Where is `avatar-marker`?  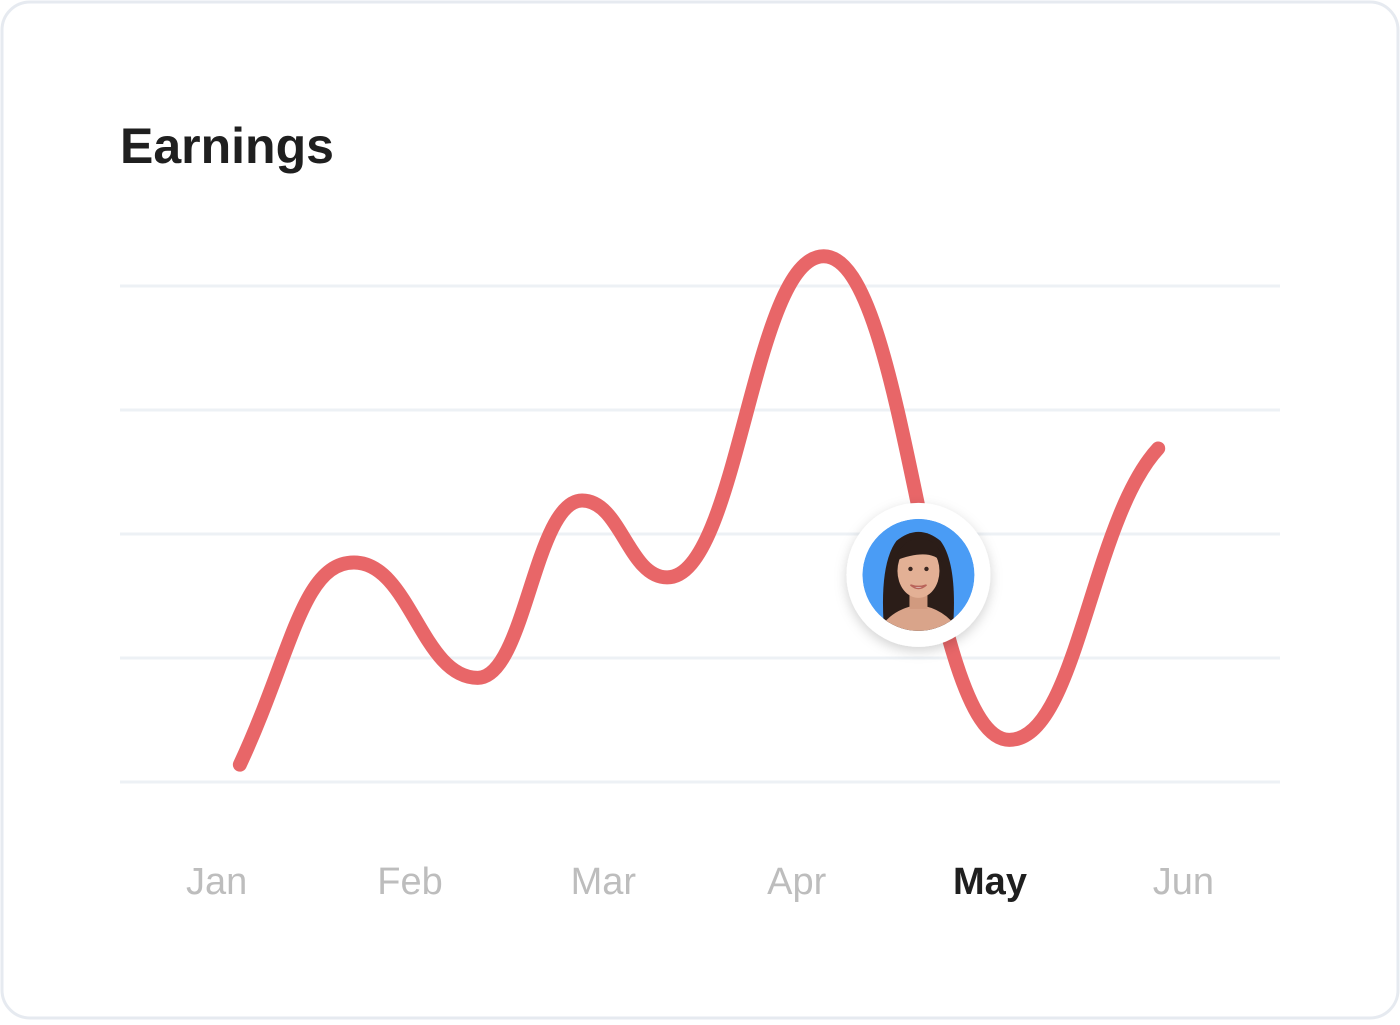
avatar-marker is located at coordinates (918, 574).